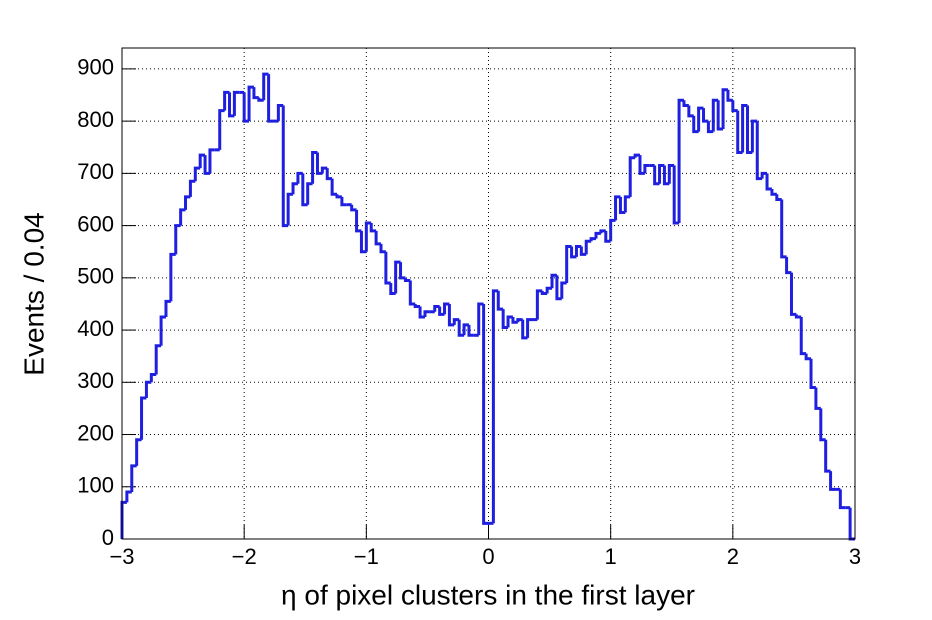 Image resolution: width=932 pixels, height=620 pixels. I want to click on x-tick-label: 3, so click(855, 556).